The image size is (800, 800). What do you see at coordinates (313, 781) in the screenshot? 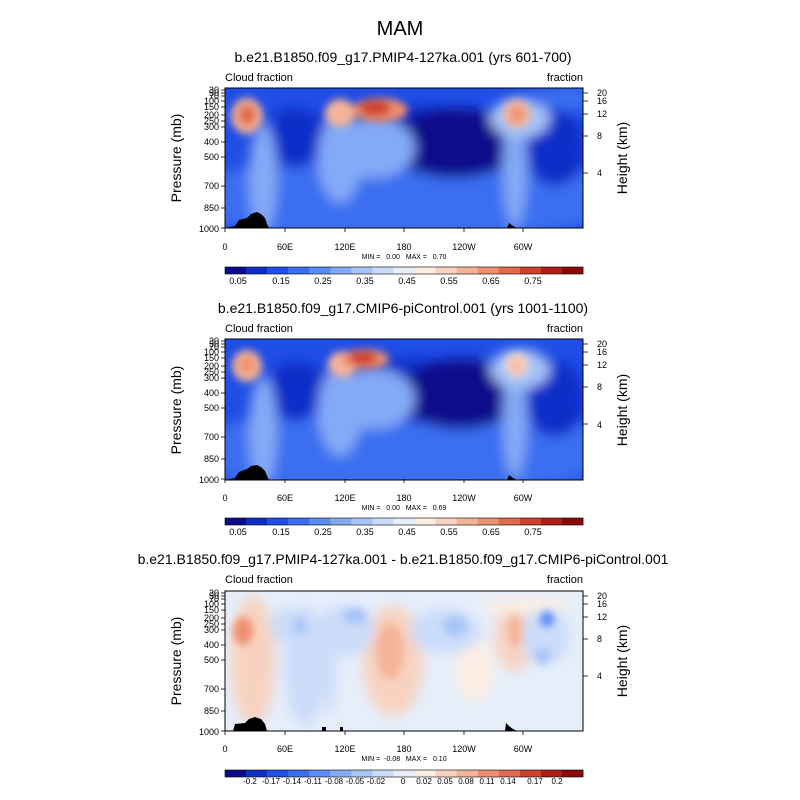
I see `colorbar-label: -0.11` at bounding box center [313, 781].